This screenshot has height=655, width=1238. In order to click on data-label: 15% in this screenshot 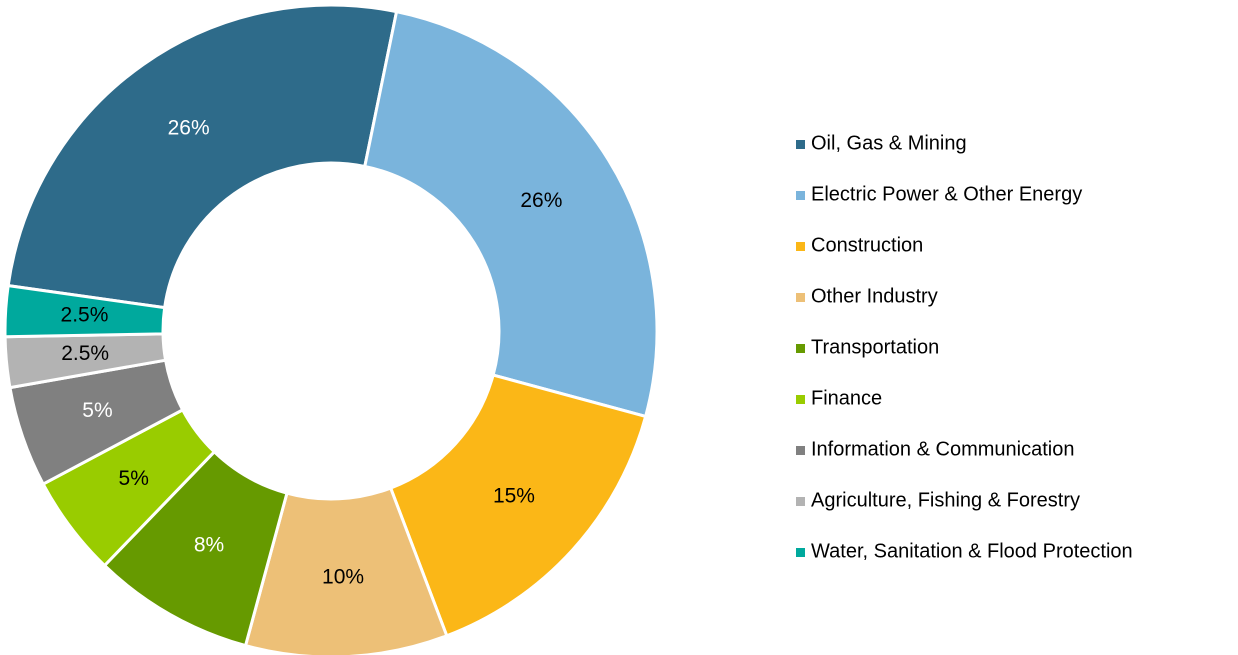, I will do `click(514, 495)`.